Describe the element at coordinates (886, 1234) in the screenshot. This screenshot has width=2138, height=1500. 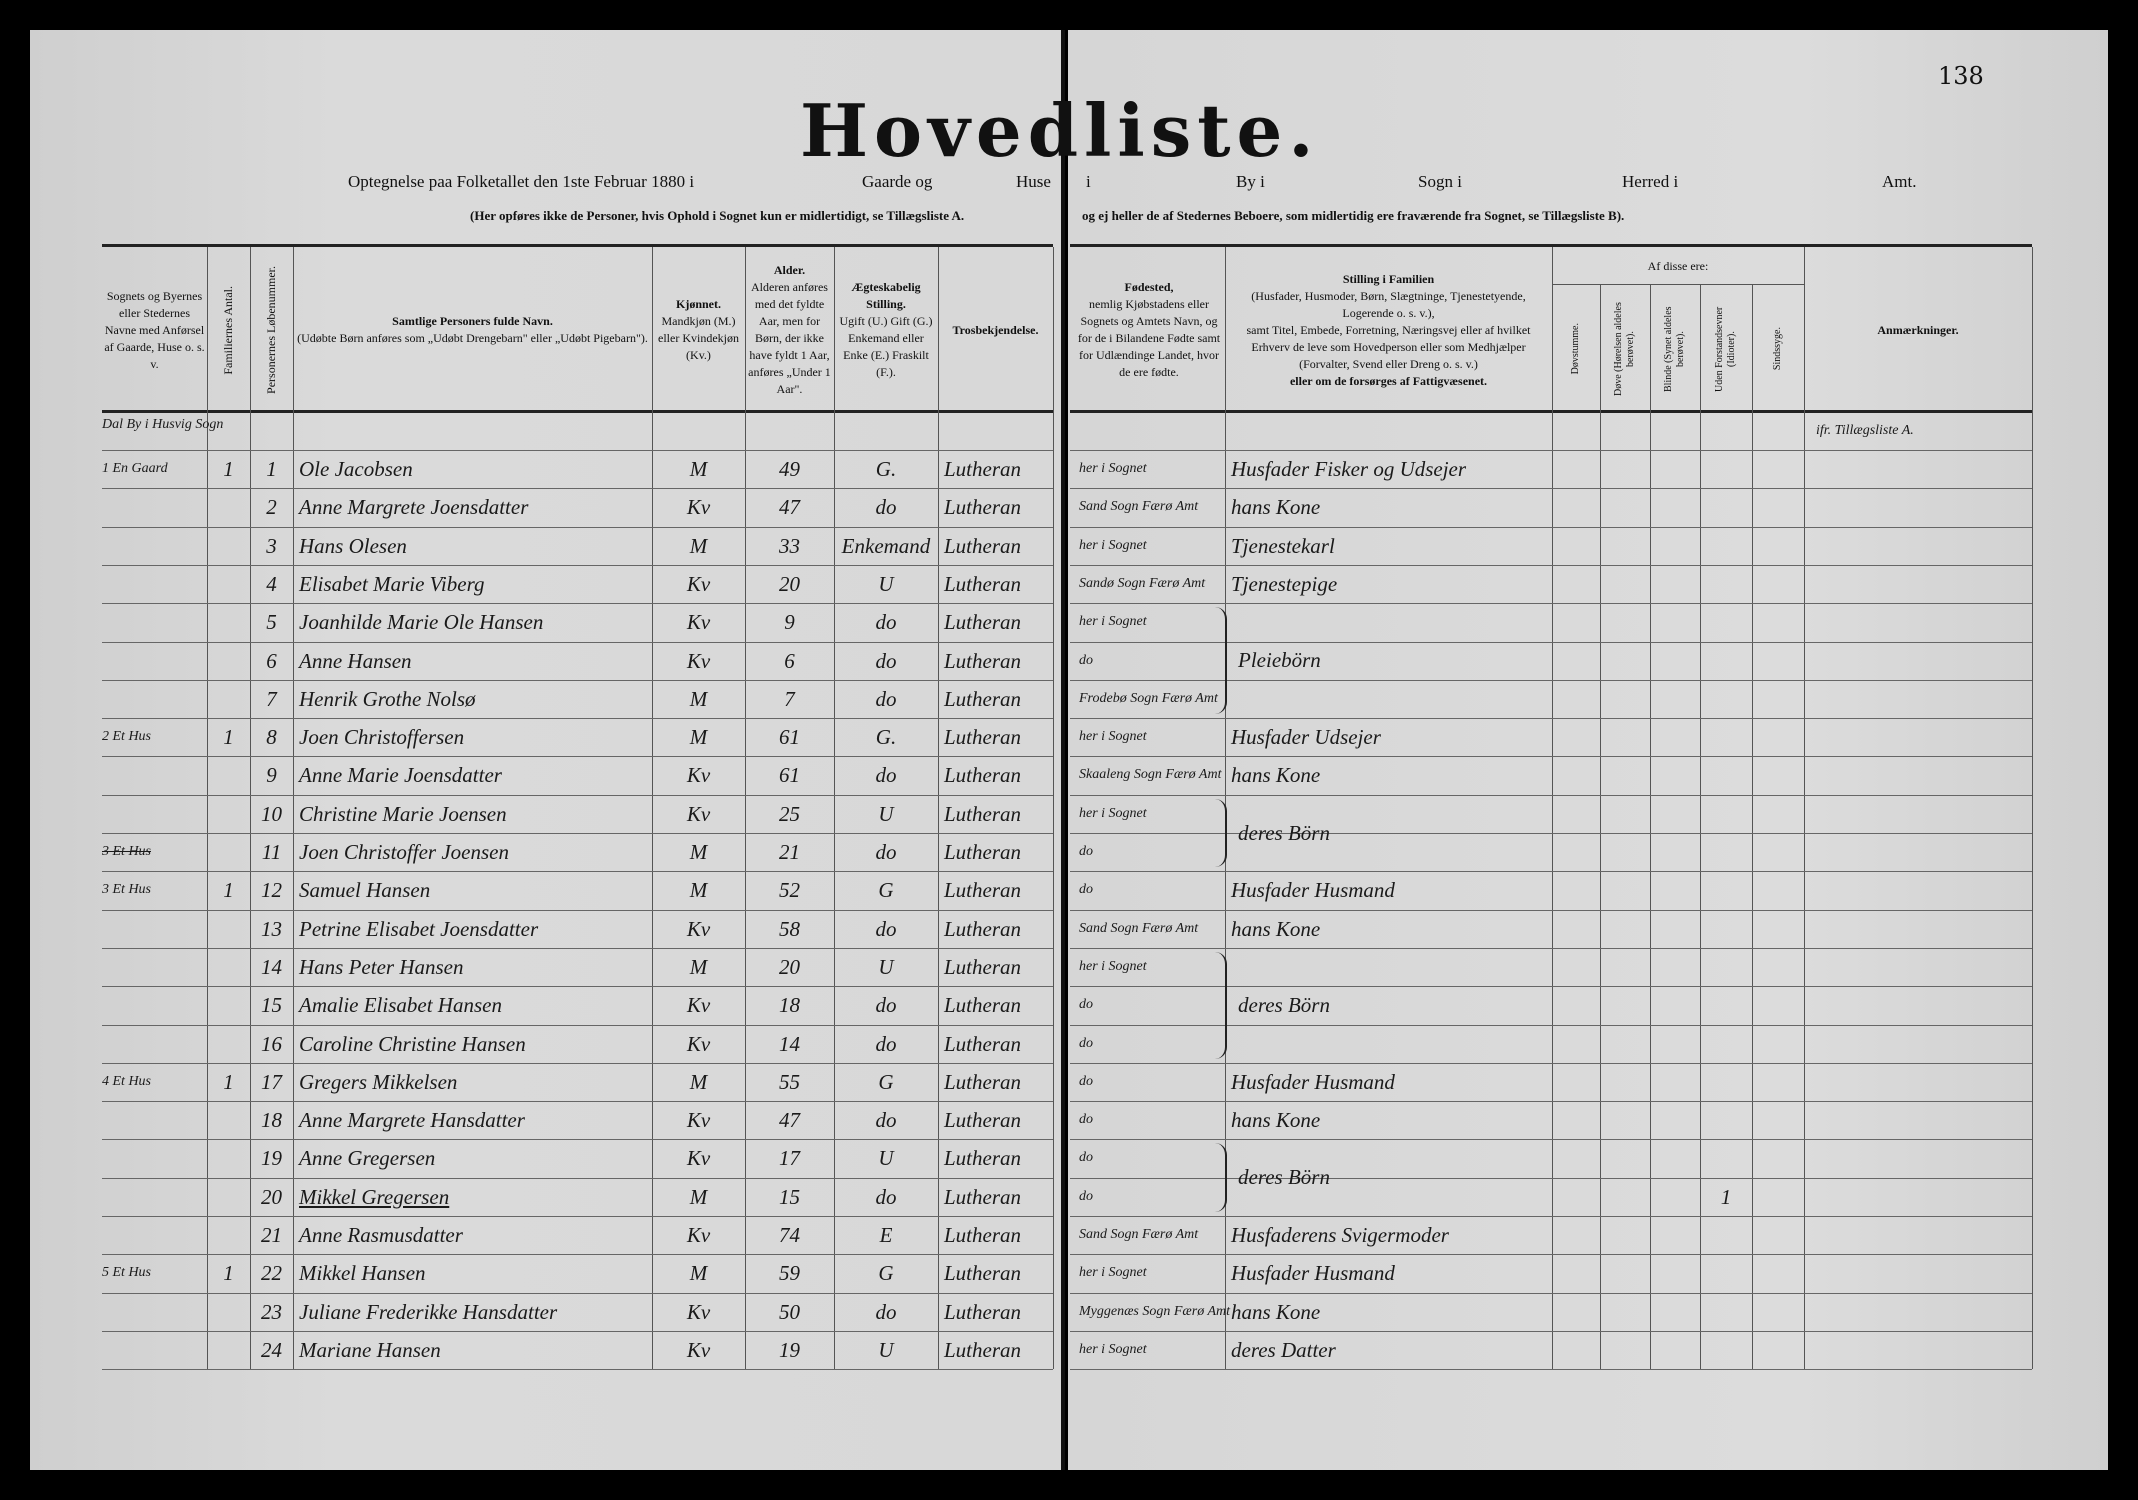
I see `cell-civil: E` at that location.